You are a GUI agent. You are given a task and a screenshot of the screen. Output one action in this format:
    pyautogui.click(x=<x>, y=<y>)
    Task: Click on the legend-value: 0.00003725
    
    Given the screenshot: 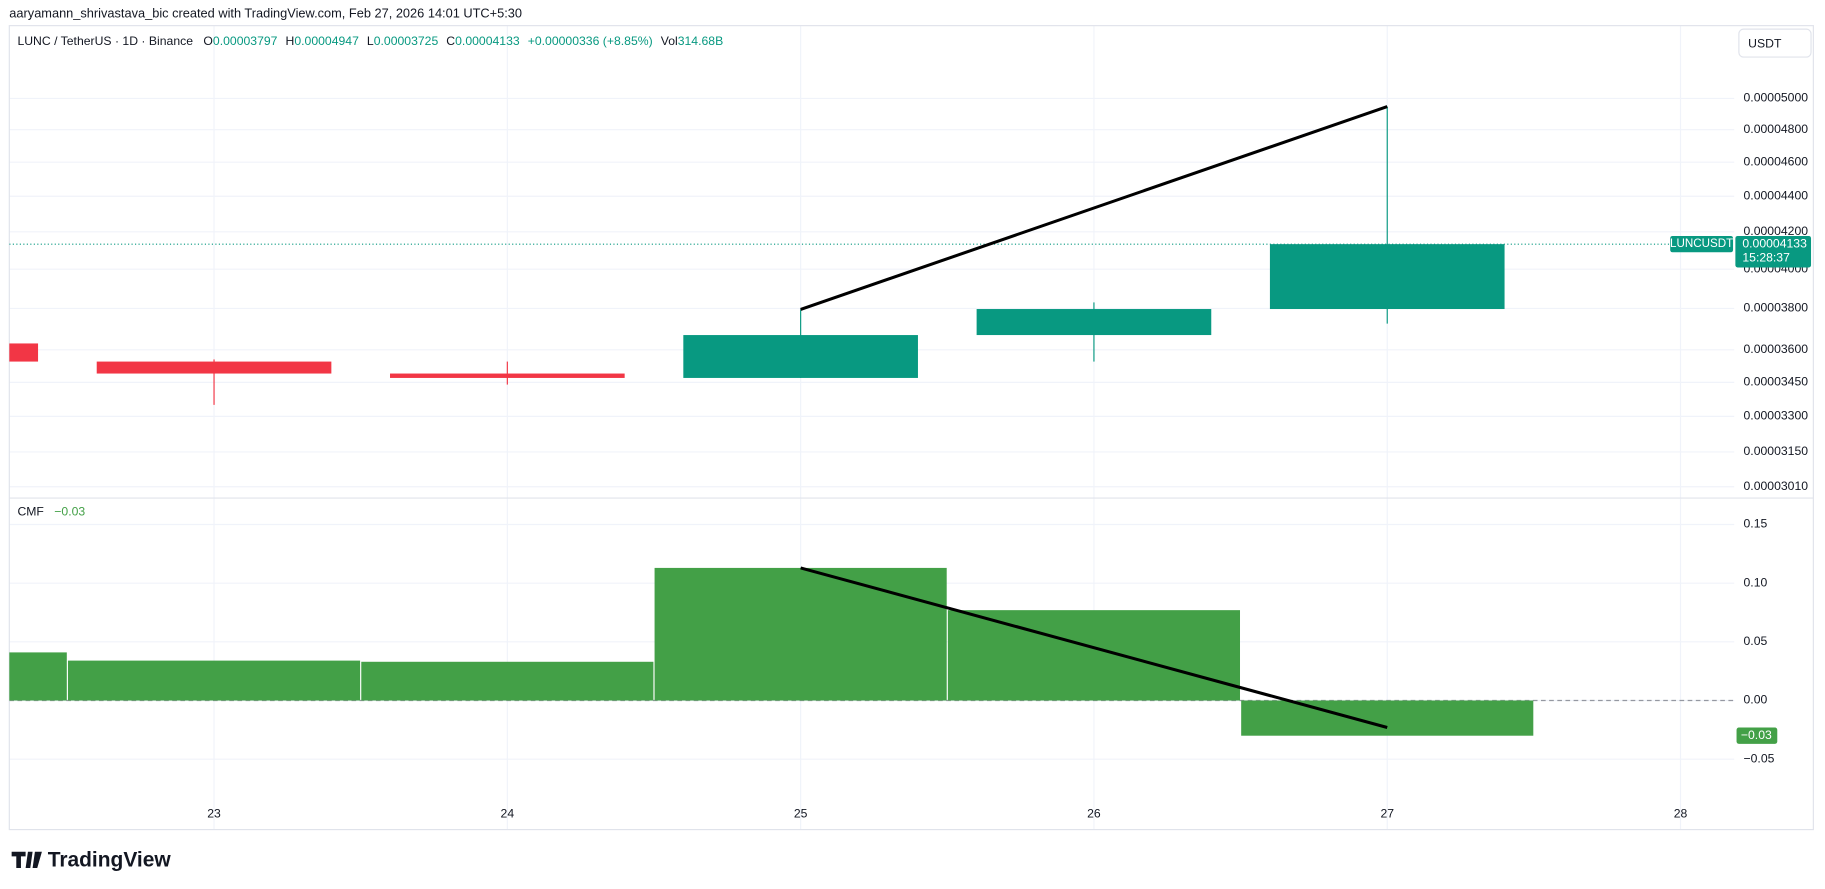 What is the action you would take?
    pyautogui.click(x=406, y=41)
    